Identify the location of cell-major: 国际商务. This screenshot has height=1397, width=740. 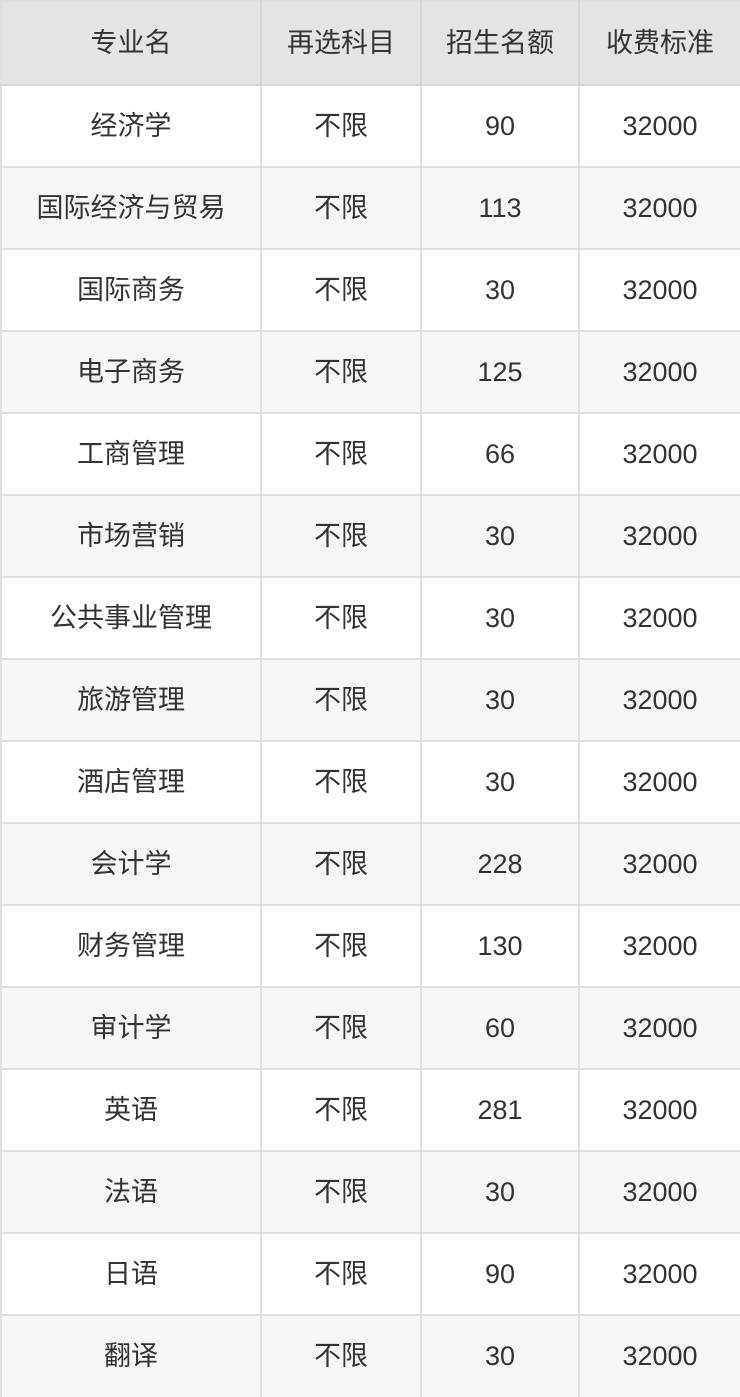
(131, 290).